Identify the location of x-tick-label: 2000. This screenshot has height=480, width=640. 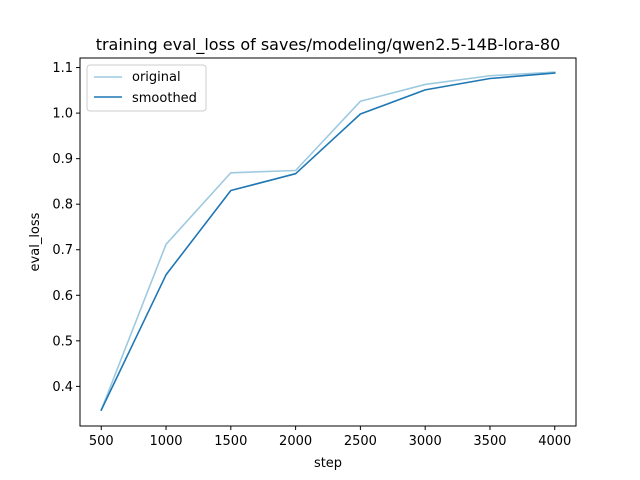
(295, 441).